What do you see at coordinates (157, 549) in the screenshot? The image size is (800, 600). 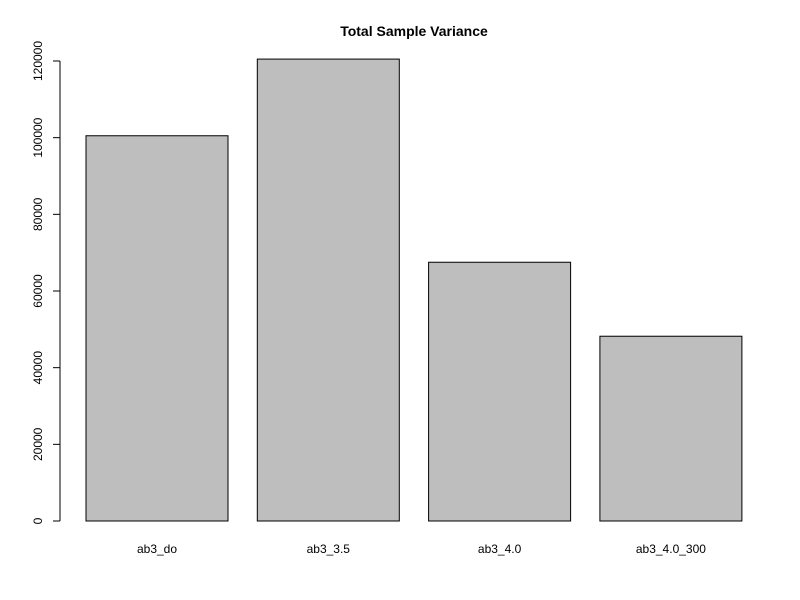 I see `x-category-label: ab3_do` at bounding box center [157, 549].